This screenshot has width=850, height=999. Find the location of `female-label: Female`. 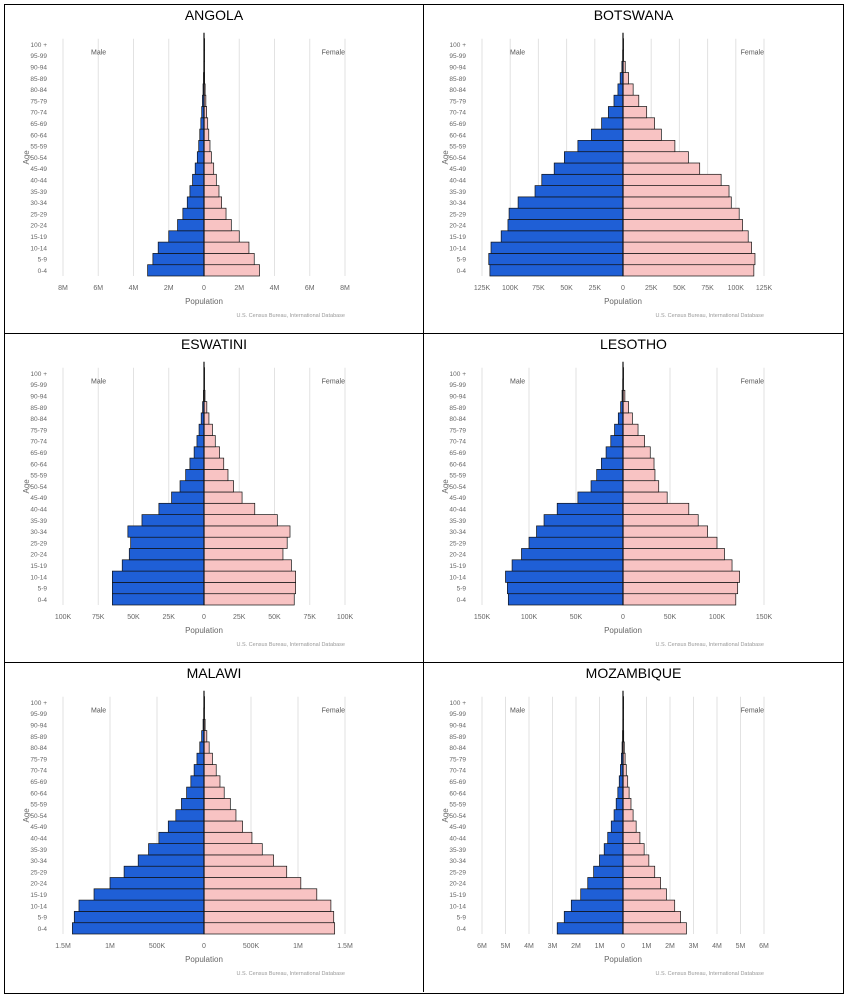

female-label: Female is located at coordinates (333, 711).